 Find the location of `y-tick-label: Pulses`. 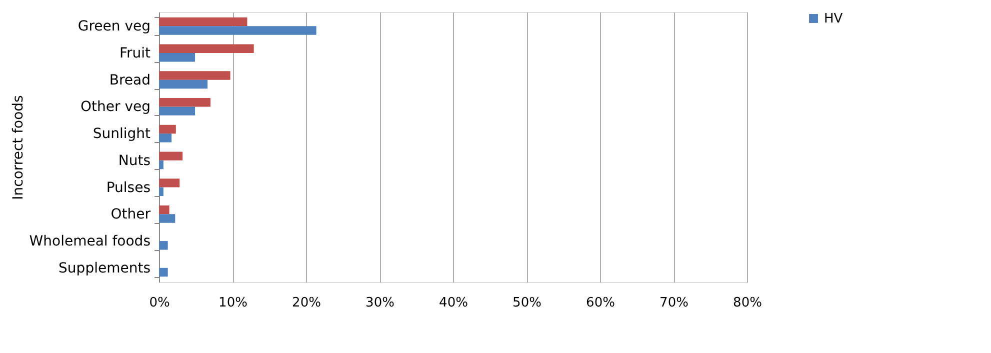

y-tick-label: Pulses is located at coordinates (128, 188).